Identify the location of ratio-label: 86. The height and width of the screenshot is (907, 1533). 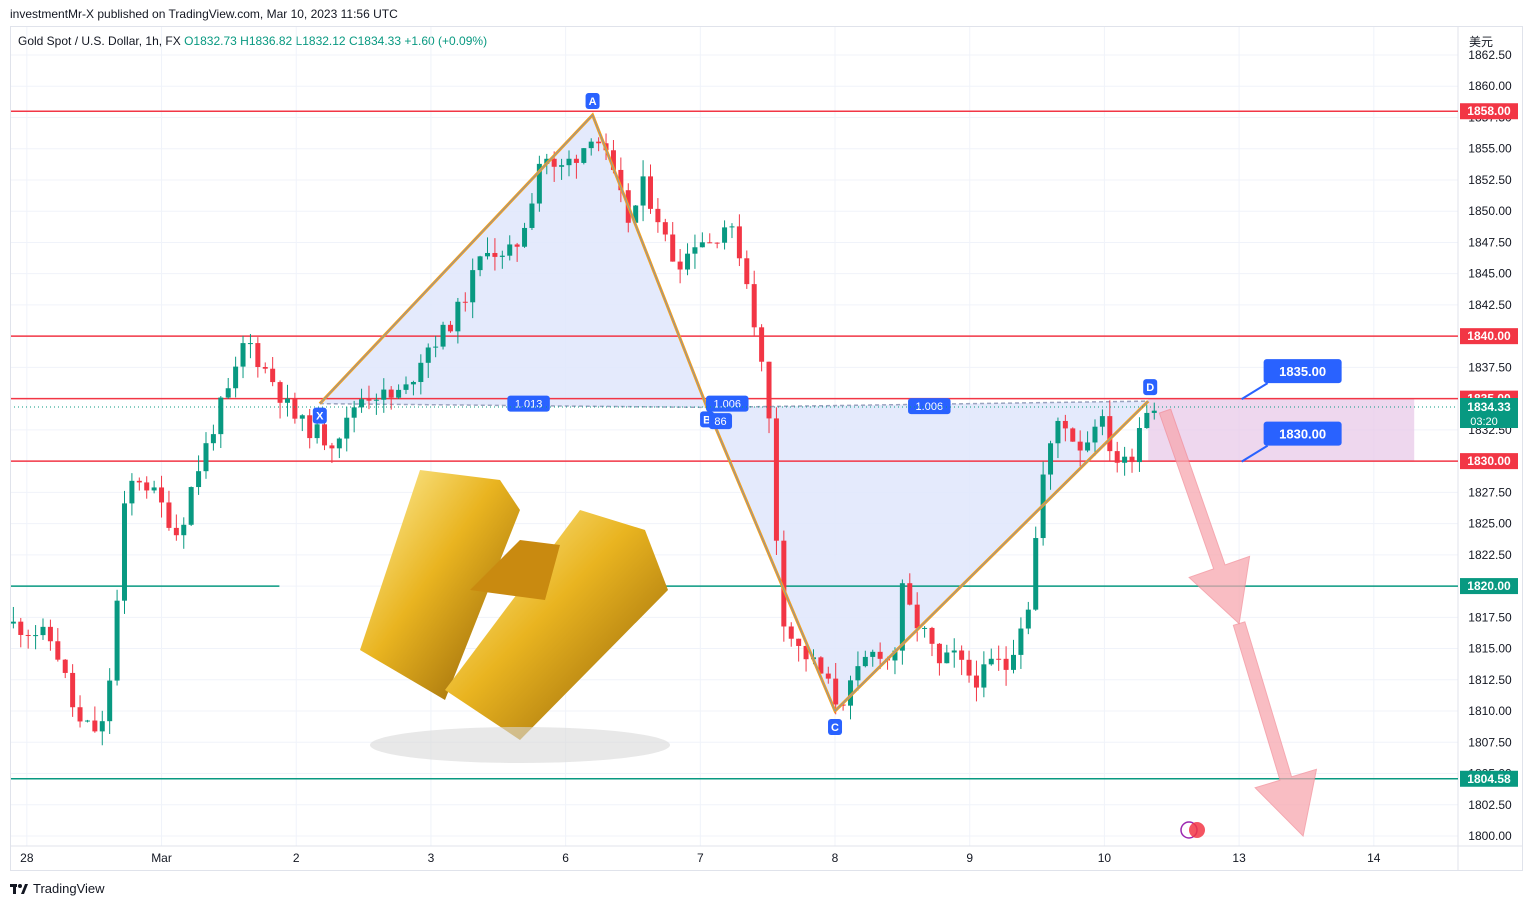
(721, 421).